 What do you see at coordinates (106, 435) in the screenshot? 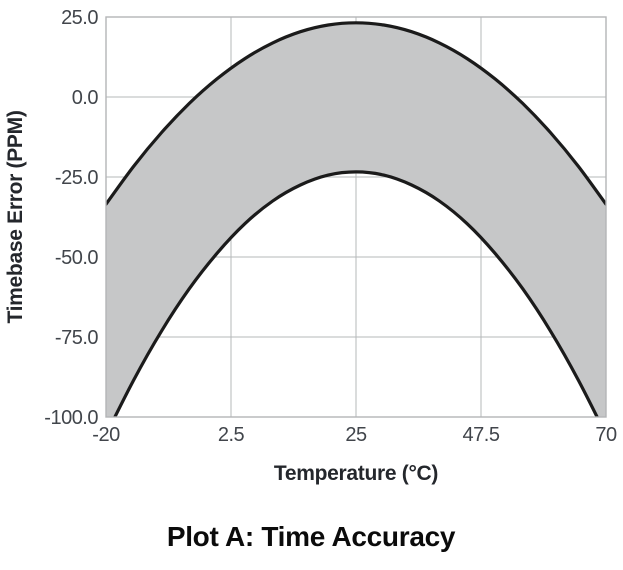
I see `x-tick-label: -20` at bounding box center [106, 435].